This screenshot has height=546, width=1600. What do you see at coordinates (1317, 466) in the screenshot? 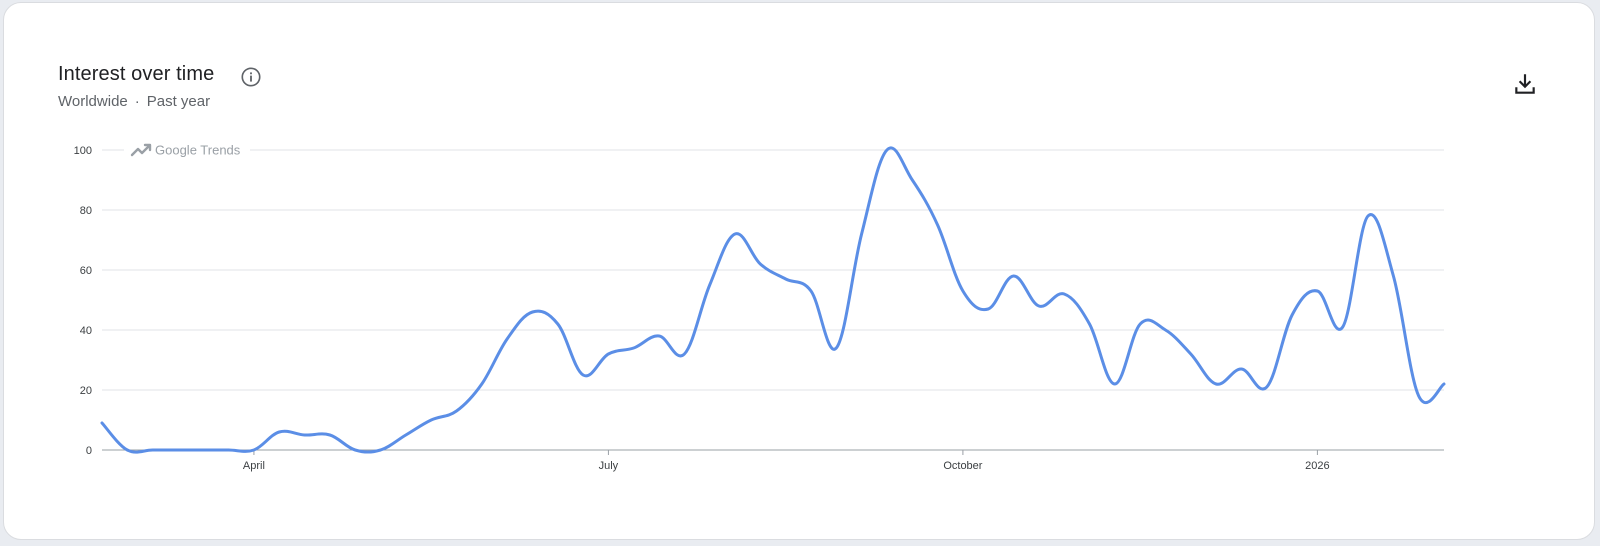
I see `x-tick-label: 2026` at bounding box center [1317, 466].